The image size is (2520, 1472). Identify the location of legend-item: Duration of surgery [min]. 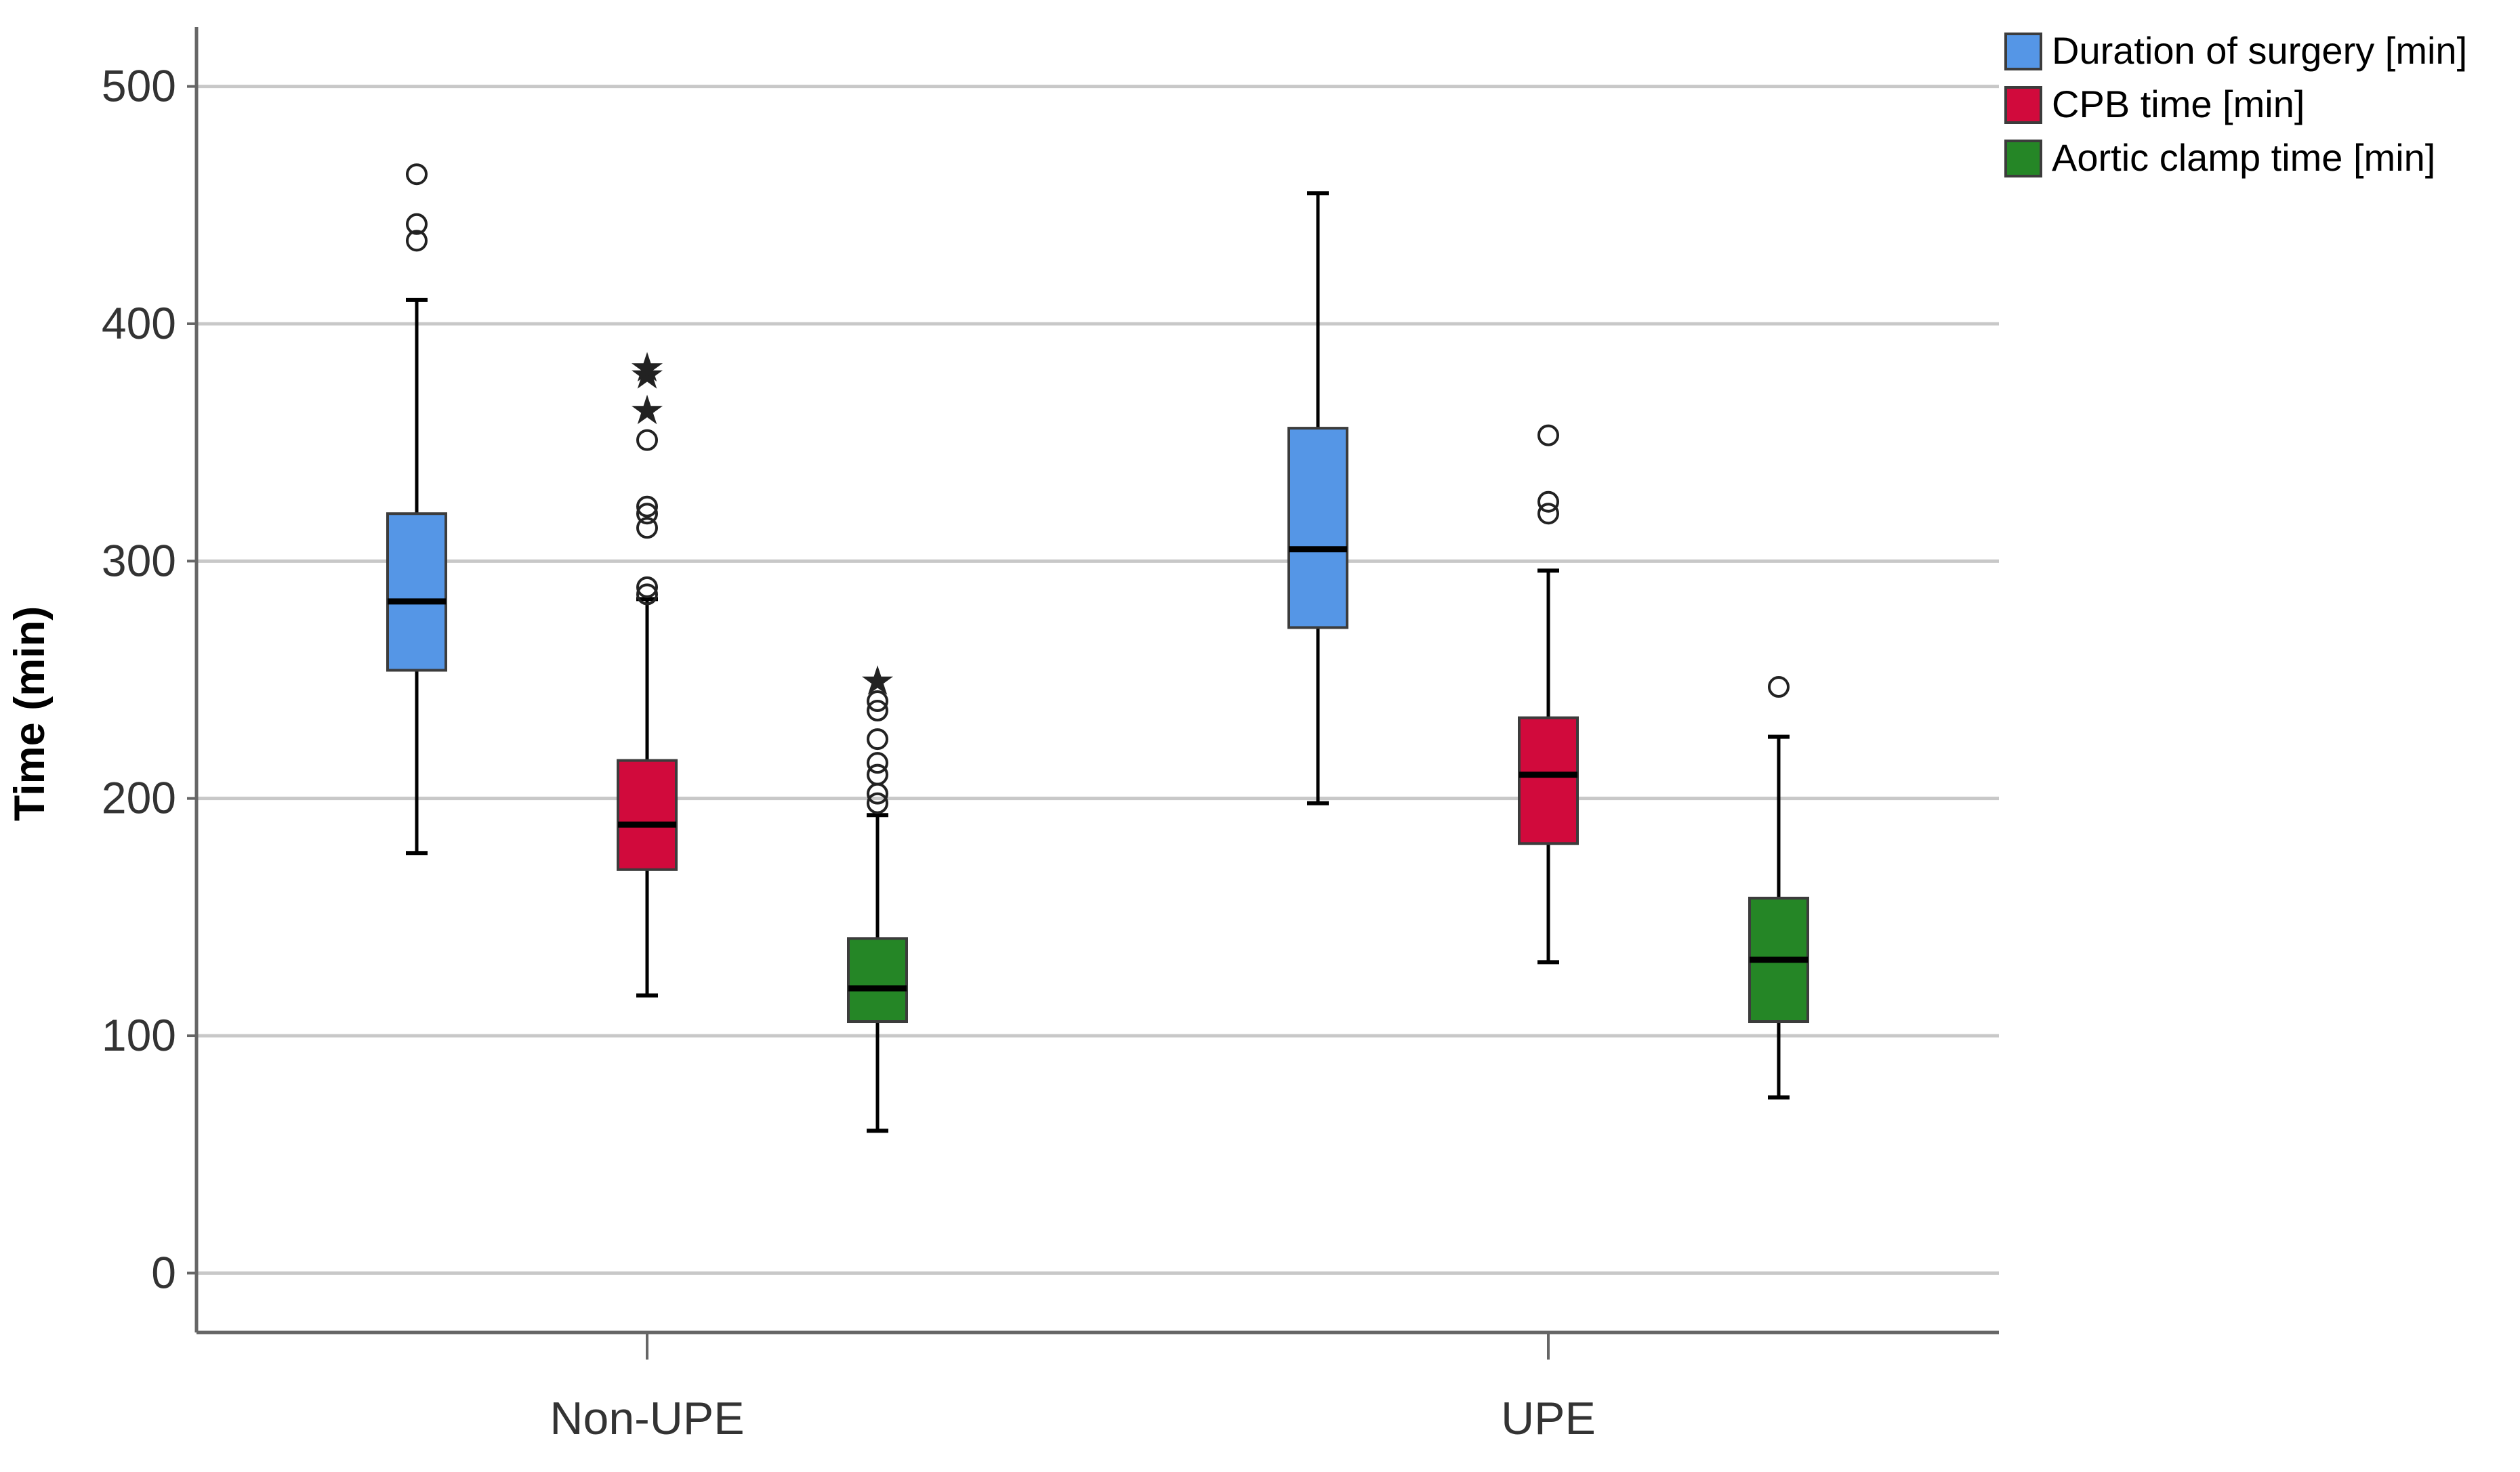
(2236, 51).